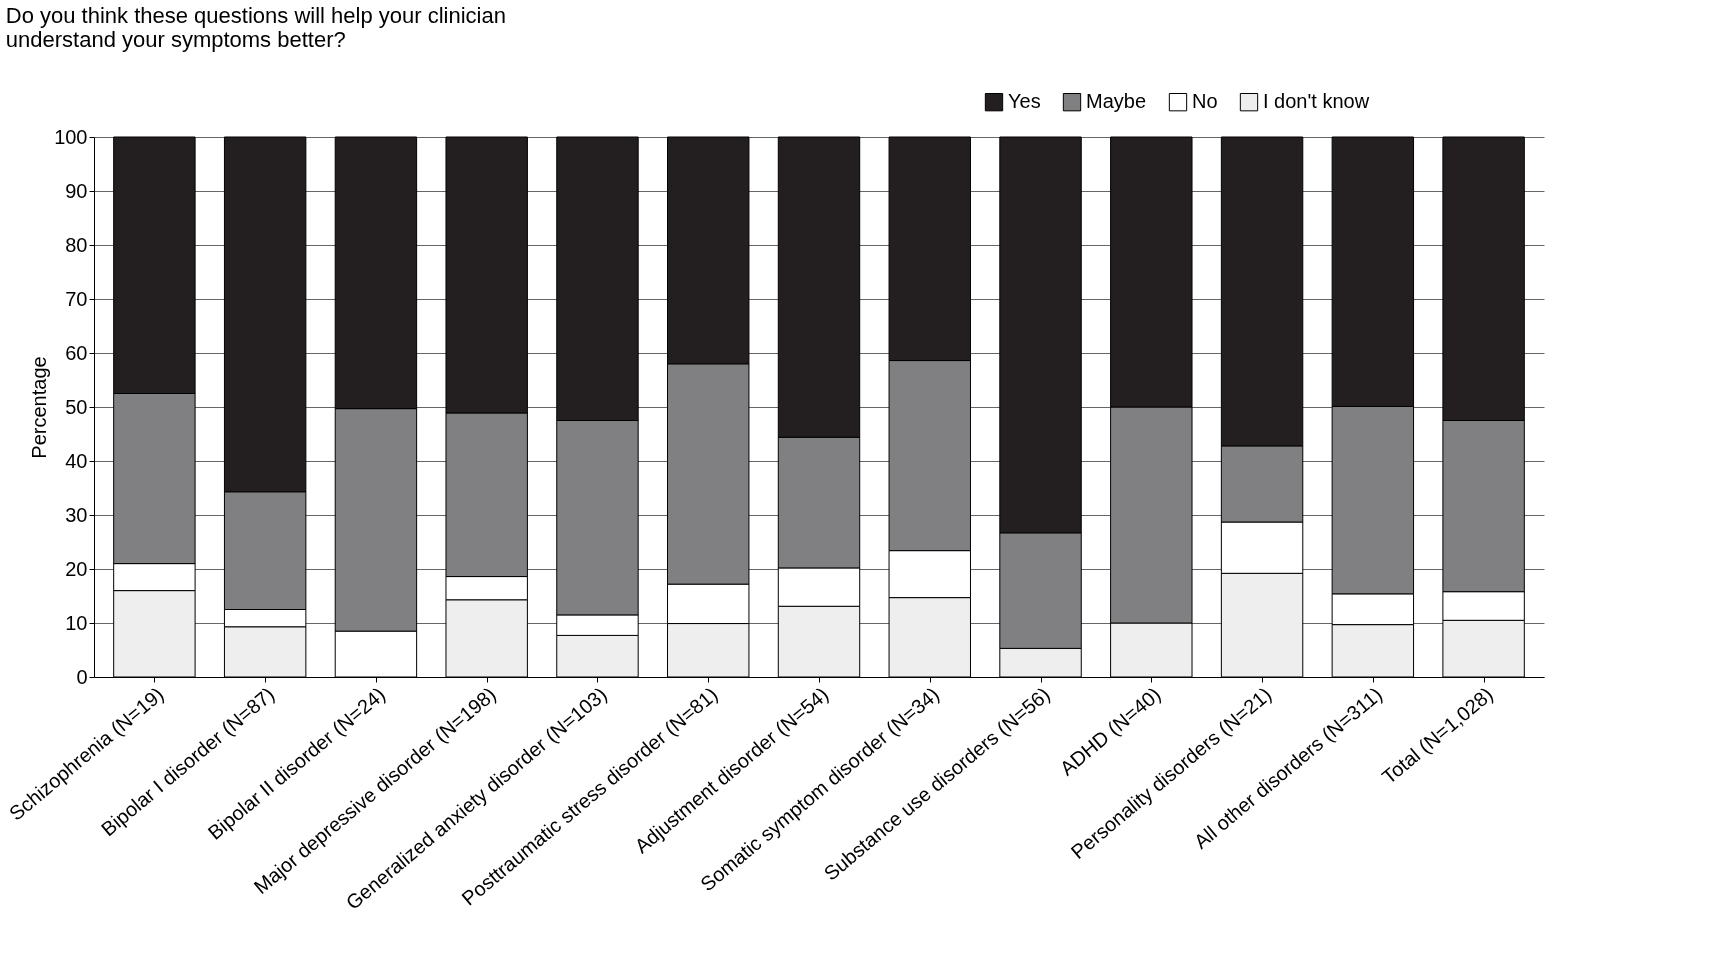 The image size is (1717, 955). Describe the element at coordinates (76, 352) in the screenshot. I see `y-tick-label: 60` at that location.